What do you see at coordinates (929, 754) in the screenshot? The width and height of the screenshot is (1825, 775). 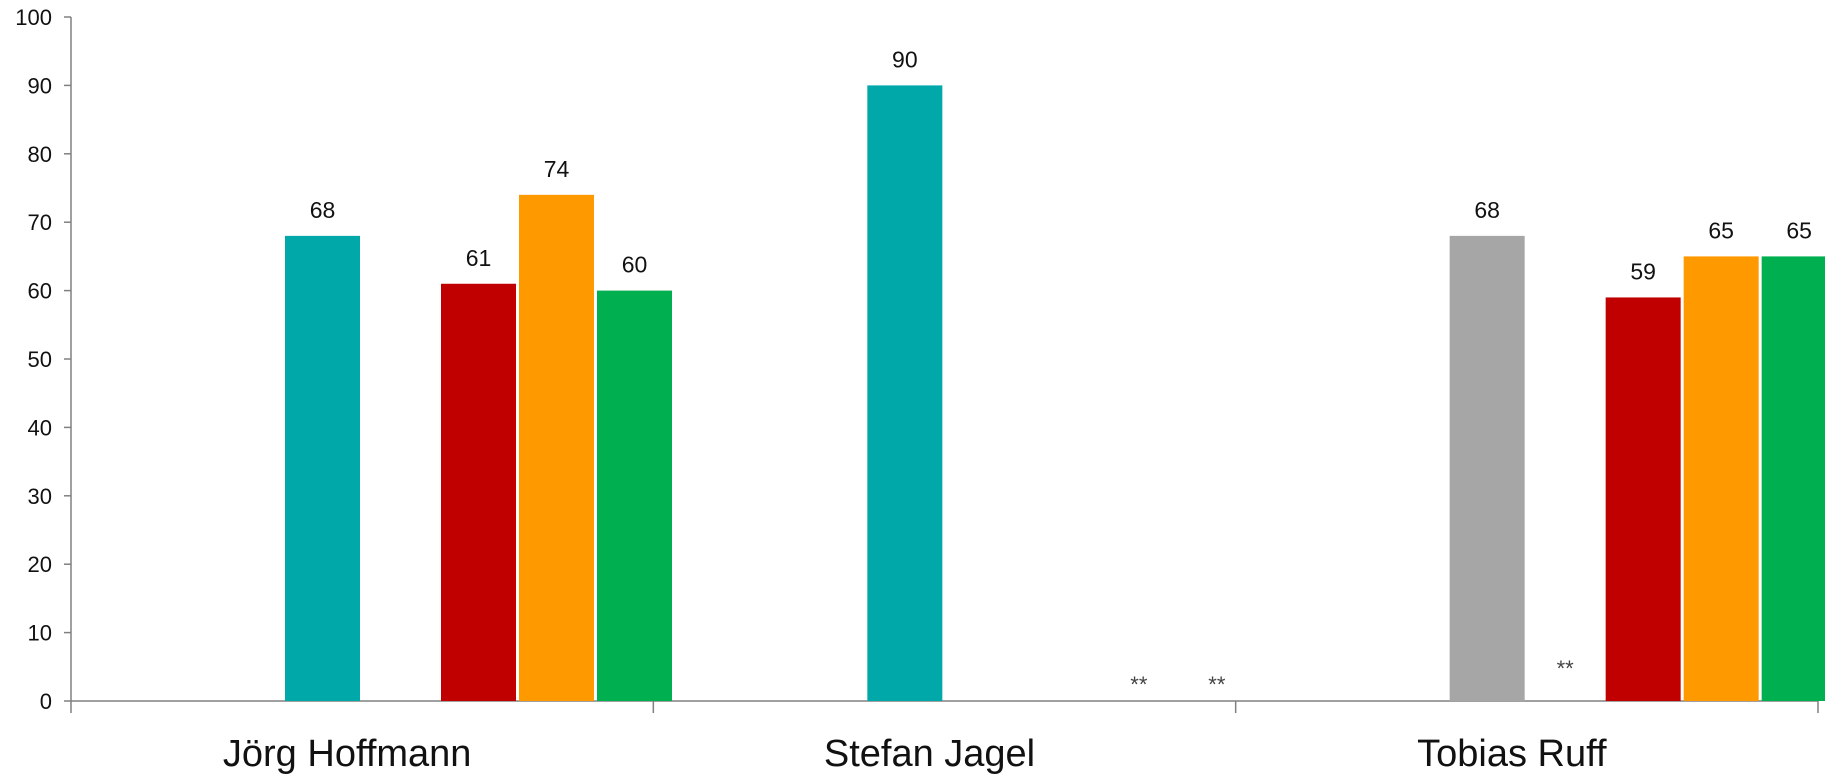 I see `category-label: Stefan Jagel` at bounding box center [929, 754].